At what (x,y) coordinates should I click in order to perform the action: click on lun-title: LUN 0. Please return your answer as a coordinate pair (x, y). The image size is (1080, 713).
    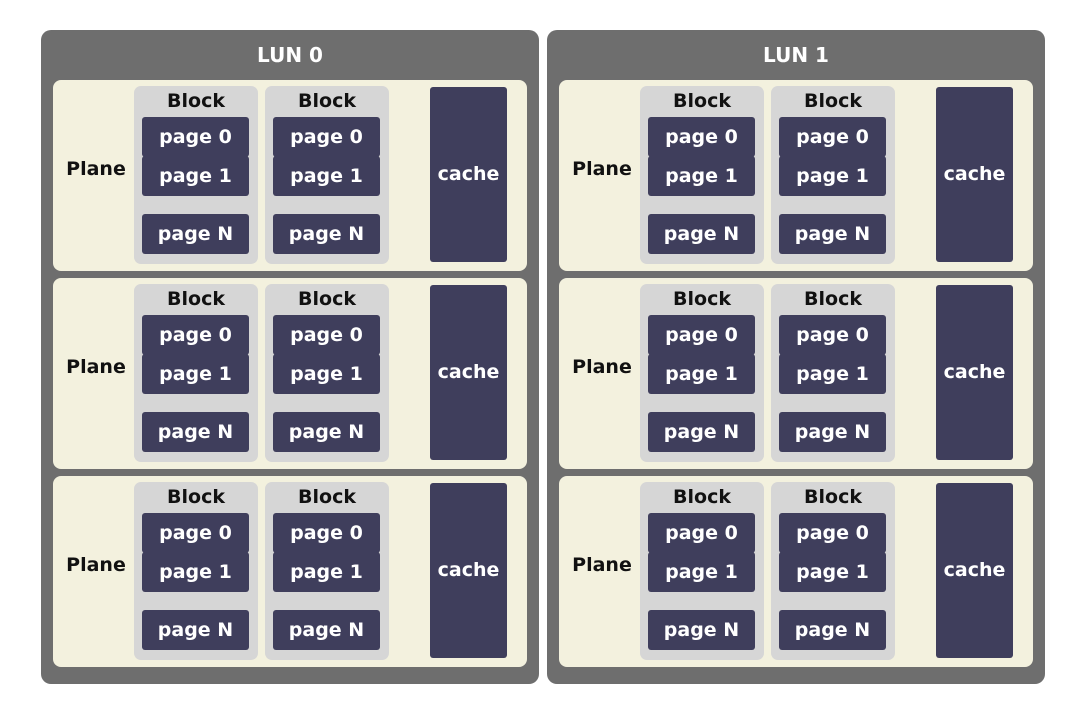
    Looking at the image, I should click on (290, 55).